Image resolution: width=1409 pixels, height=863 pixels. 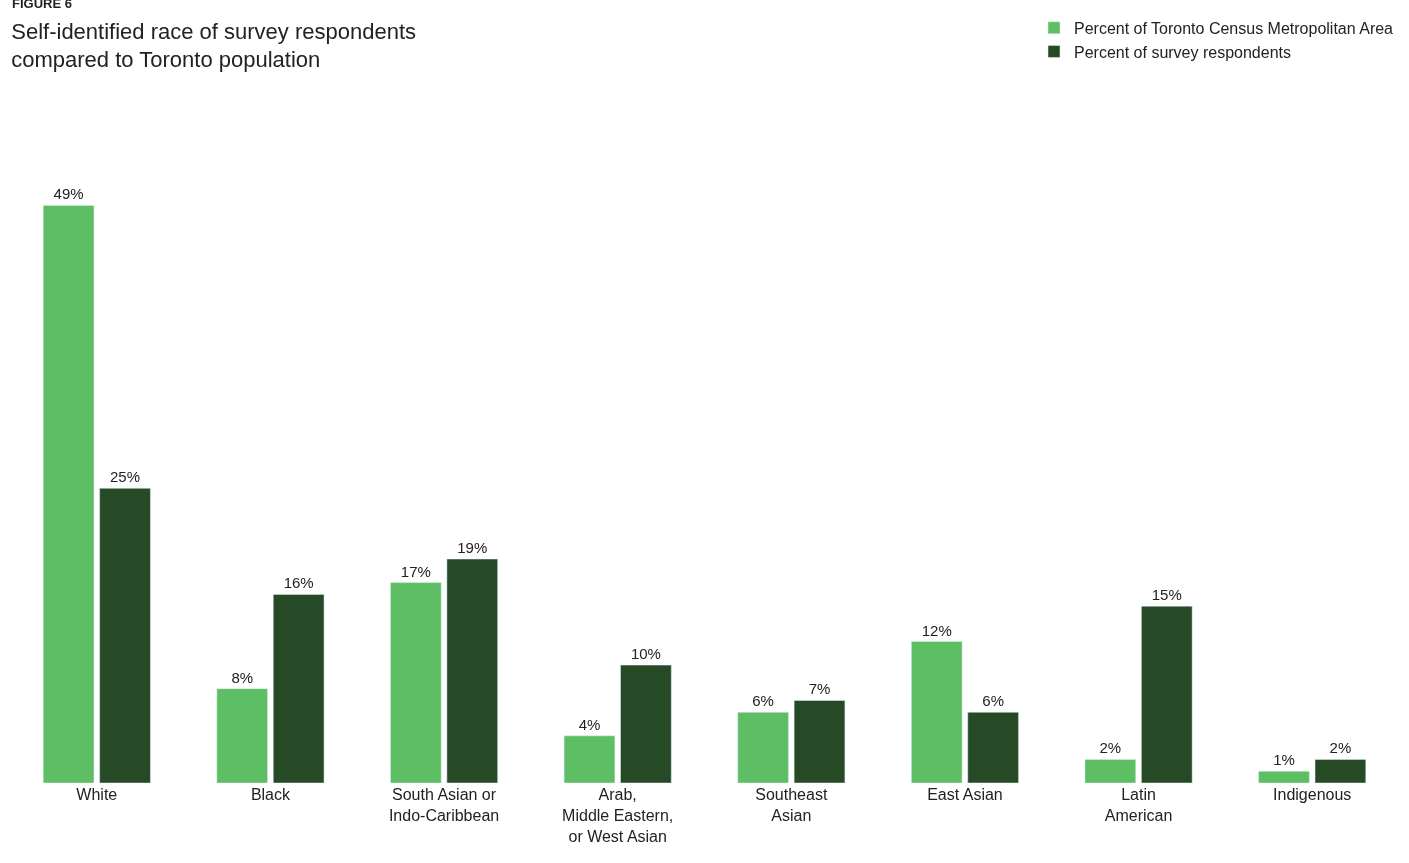 I want to click on data-label: 16%, so click(x=298, y=583).